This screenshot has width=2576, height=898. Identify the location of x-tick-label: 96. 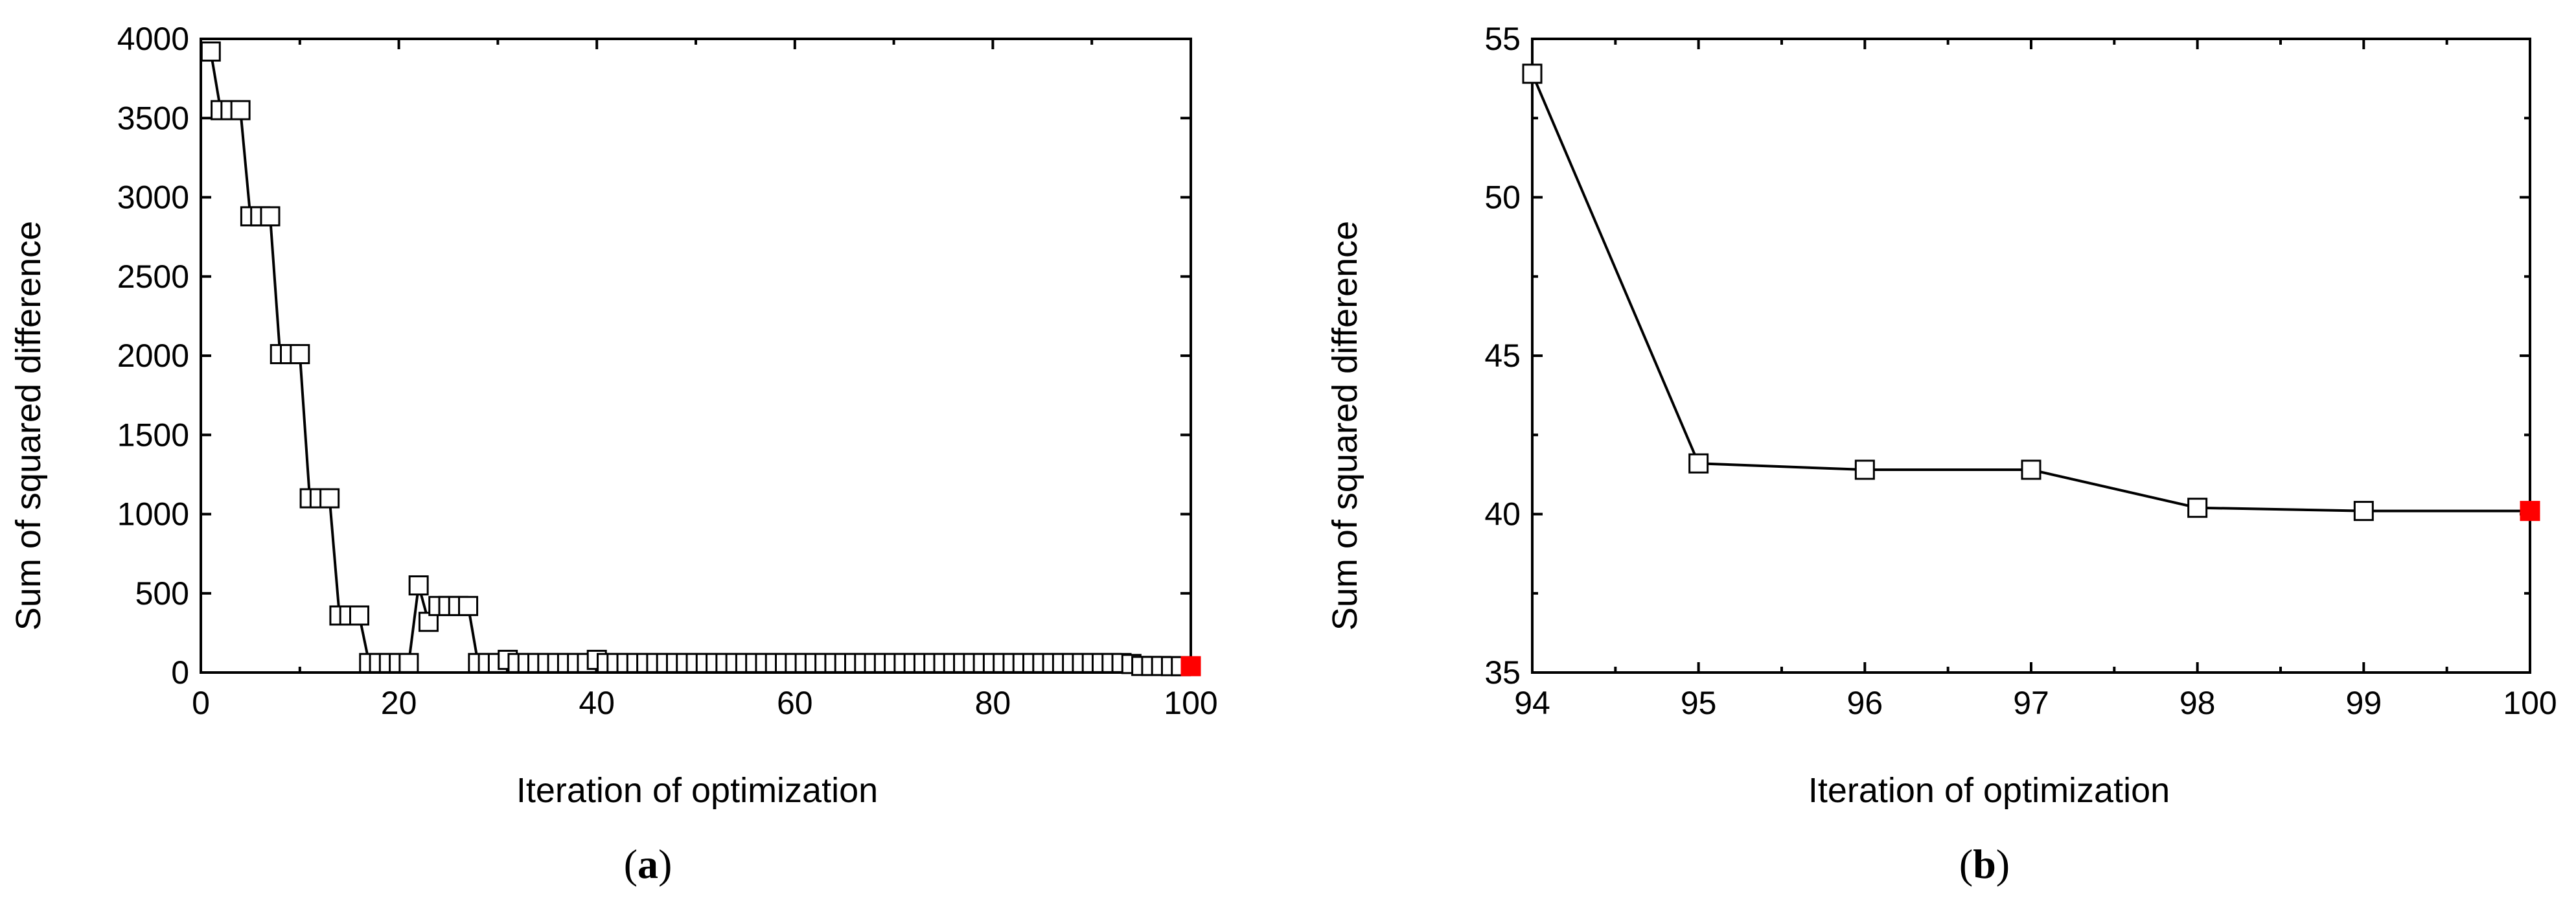
(1865, 703).